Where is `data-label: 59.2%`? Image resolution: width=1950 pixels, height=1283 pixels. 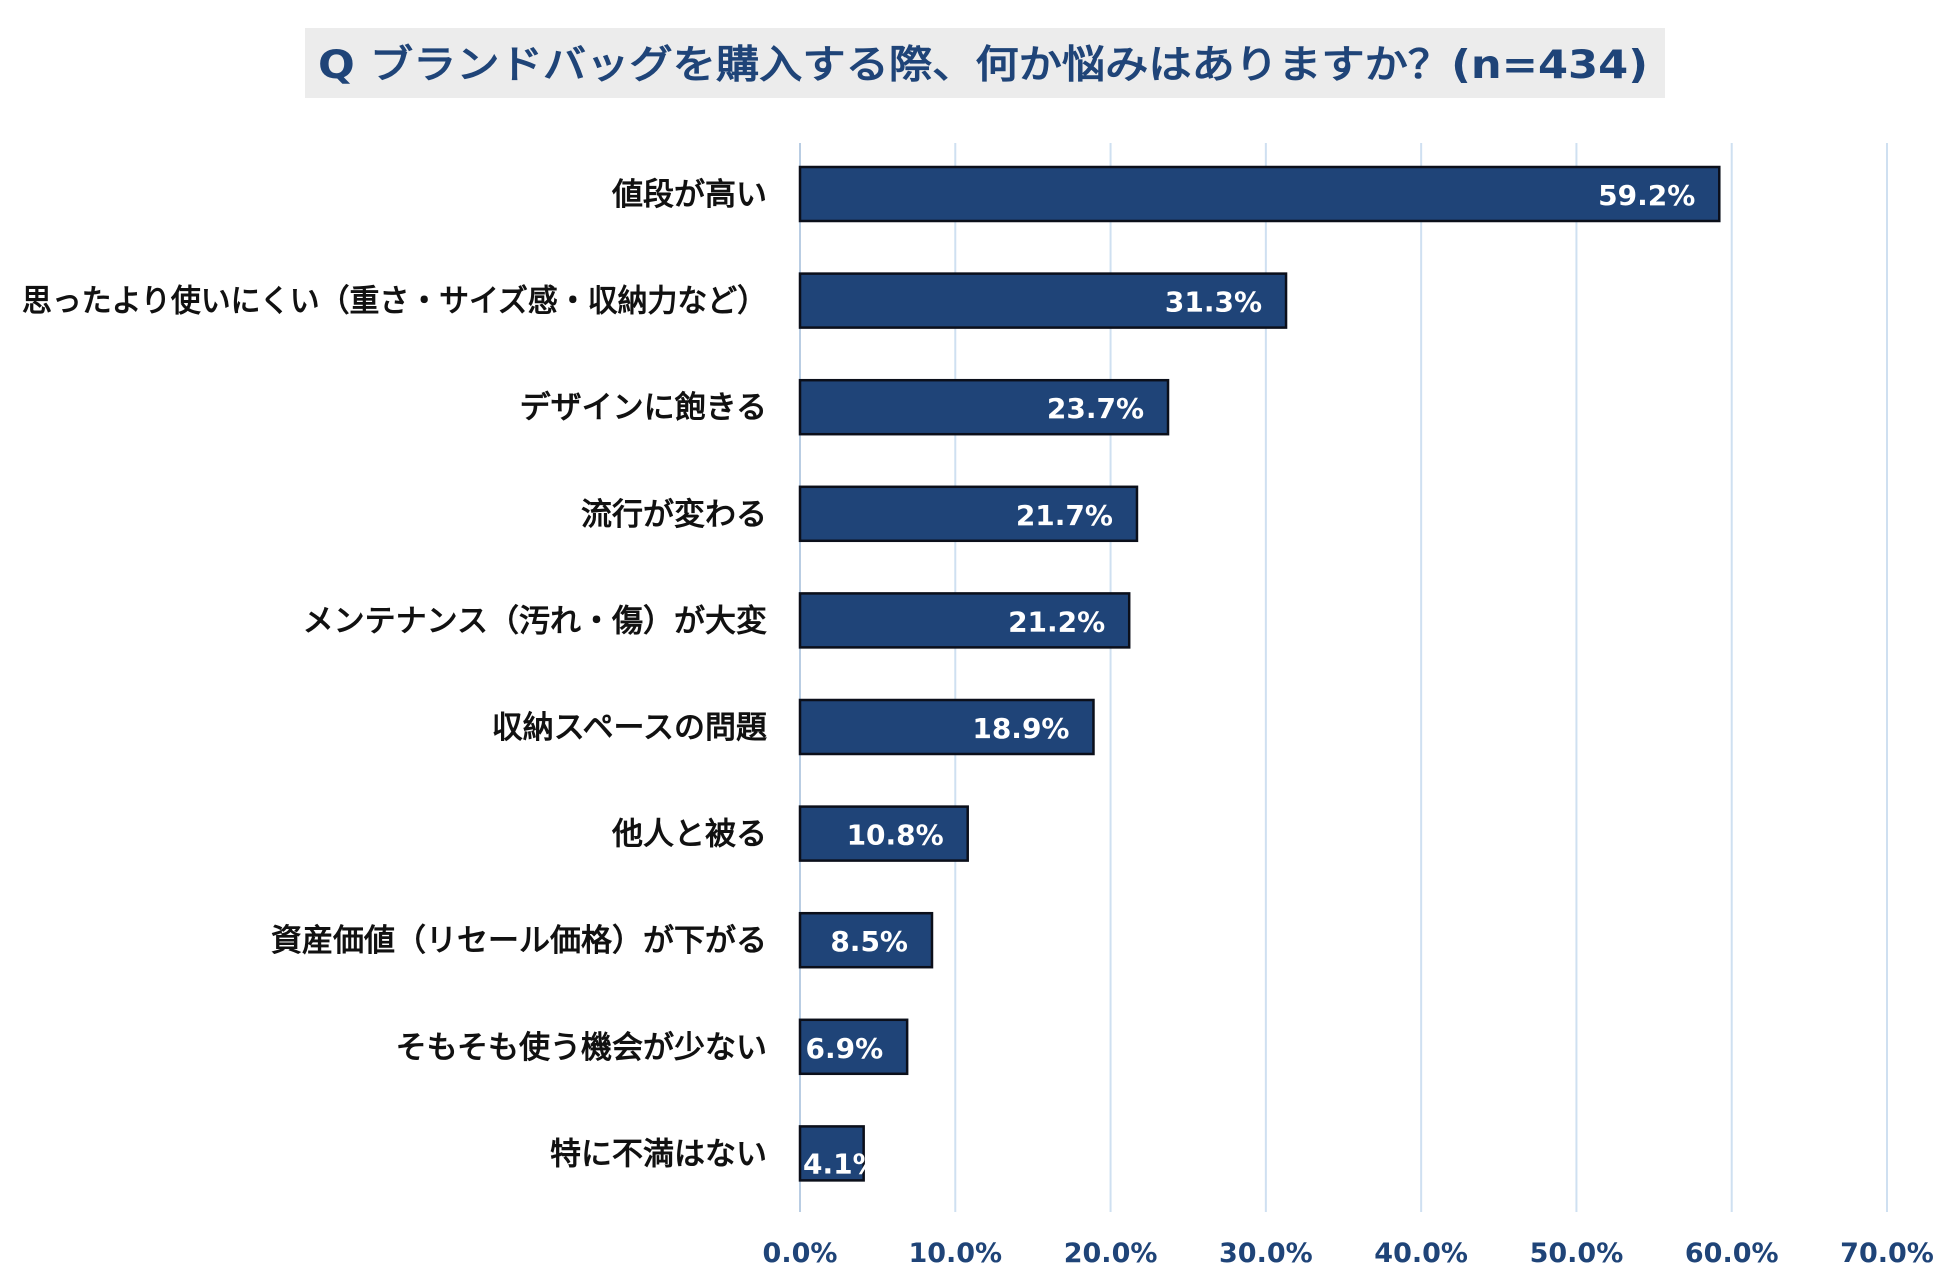
data-label: 59.2% is located at coordinates (1646, 195).